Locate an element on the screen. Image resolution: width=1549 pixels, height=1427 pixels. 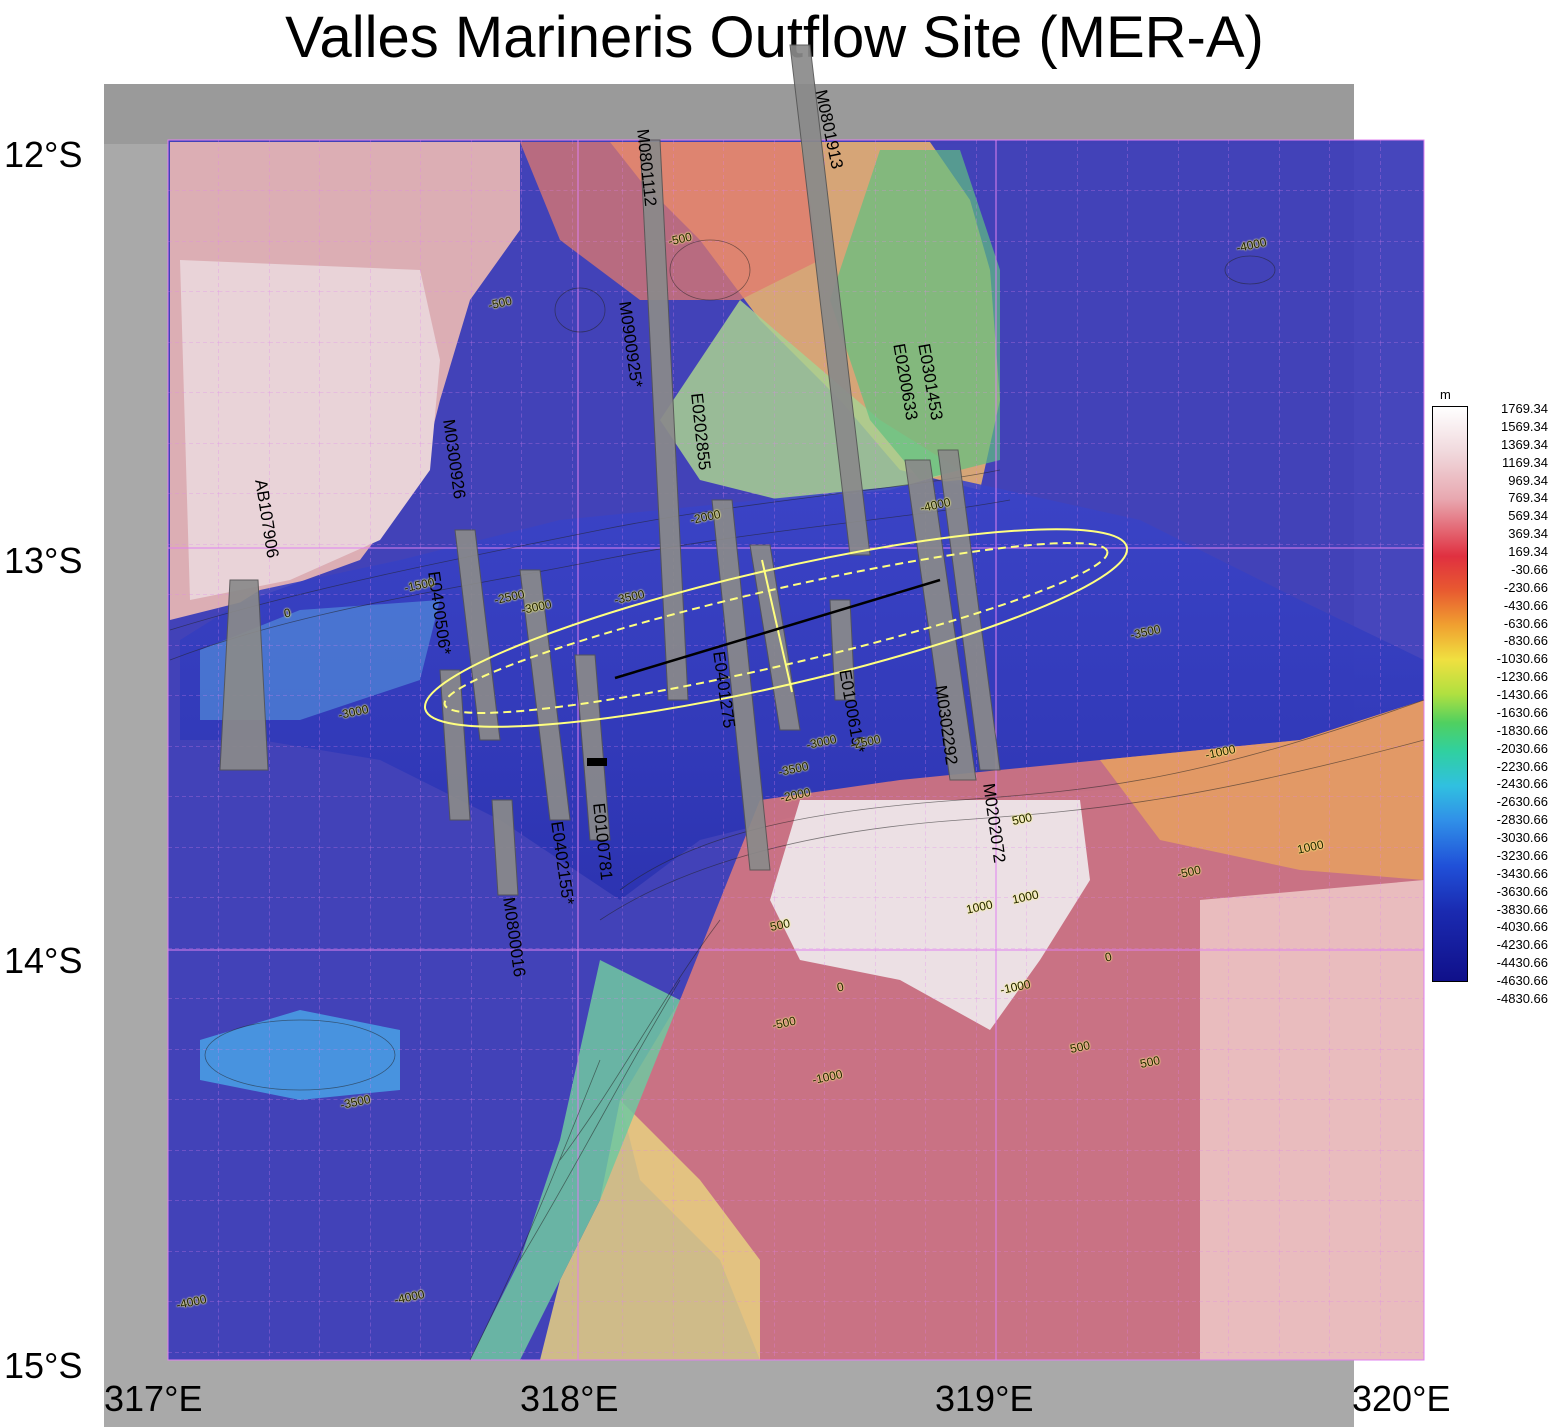
legend-tick: -30.66 is located at coordinates (1529, 569).